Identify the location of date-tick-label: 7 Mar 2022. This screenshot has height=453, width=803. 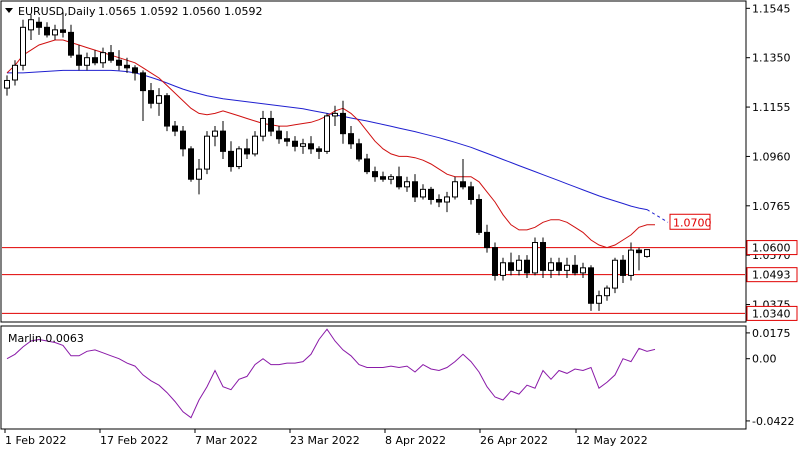
(226, 440).